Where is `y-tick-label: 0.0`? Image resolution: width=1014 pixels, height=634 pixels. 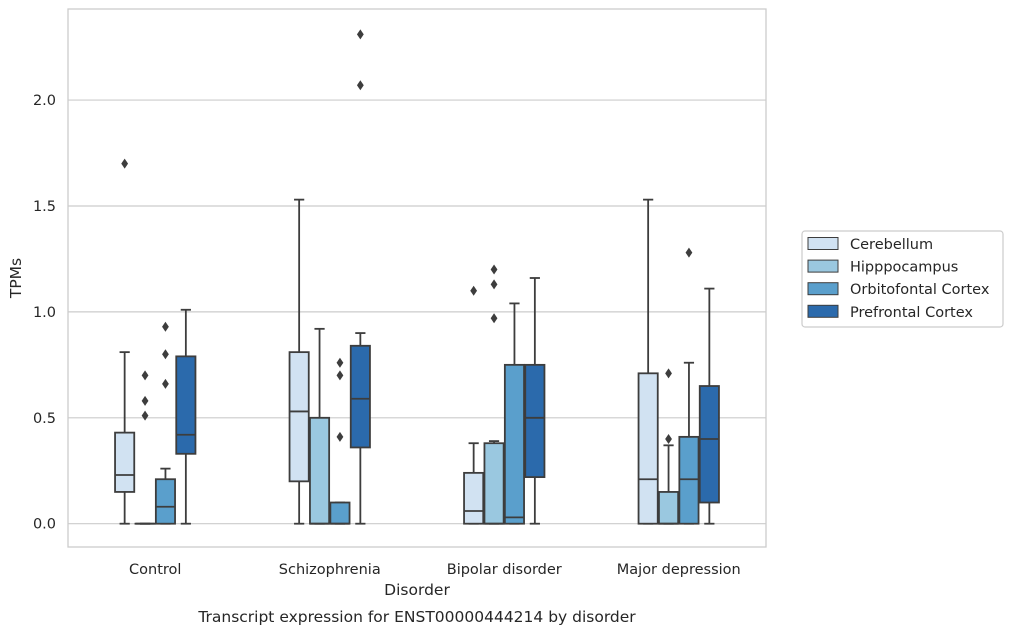
y-tick-label: 0.0 is located at coordinates (44, 525).